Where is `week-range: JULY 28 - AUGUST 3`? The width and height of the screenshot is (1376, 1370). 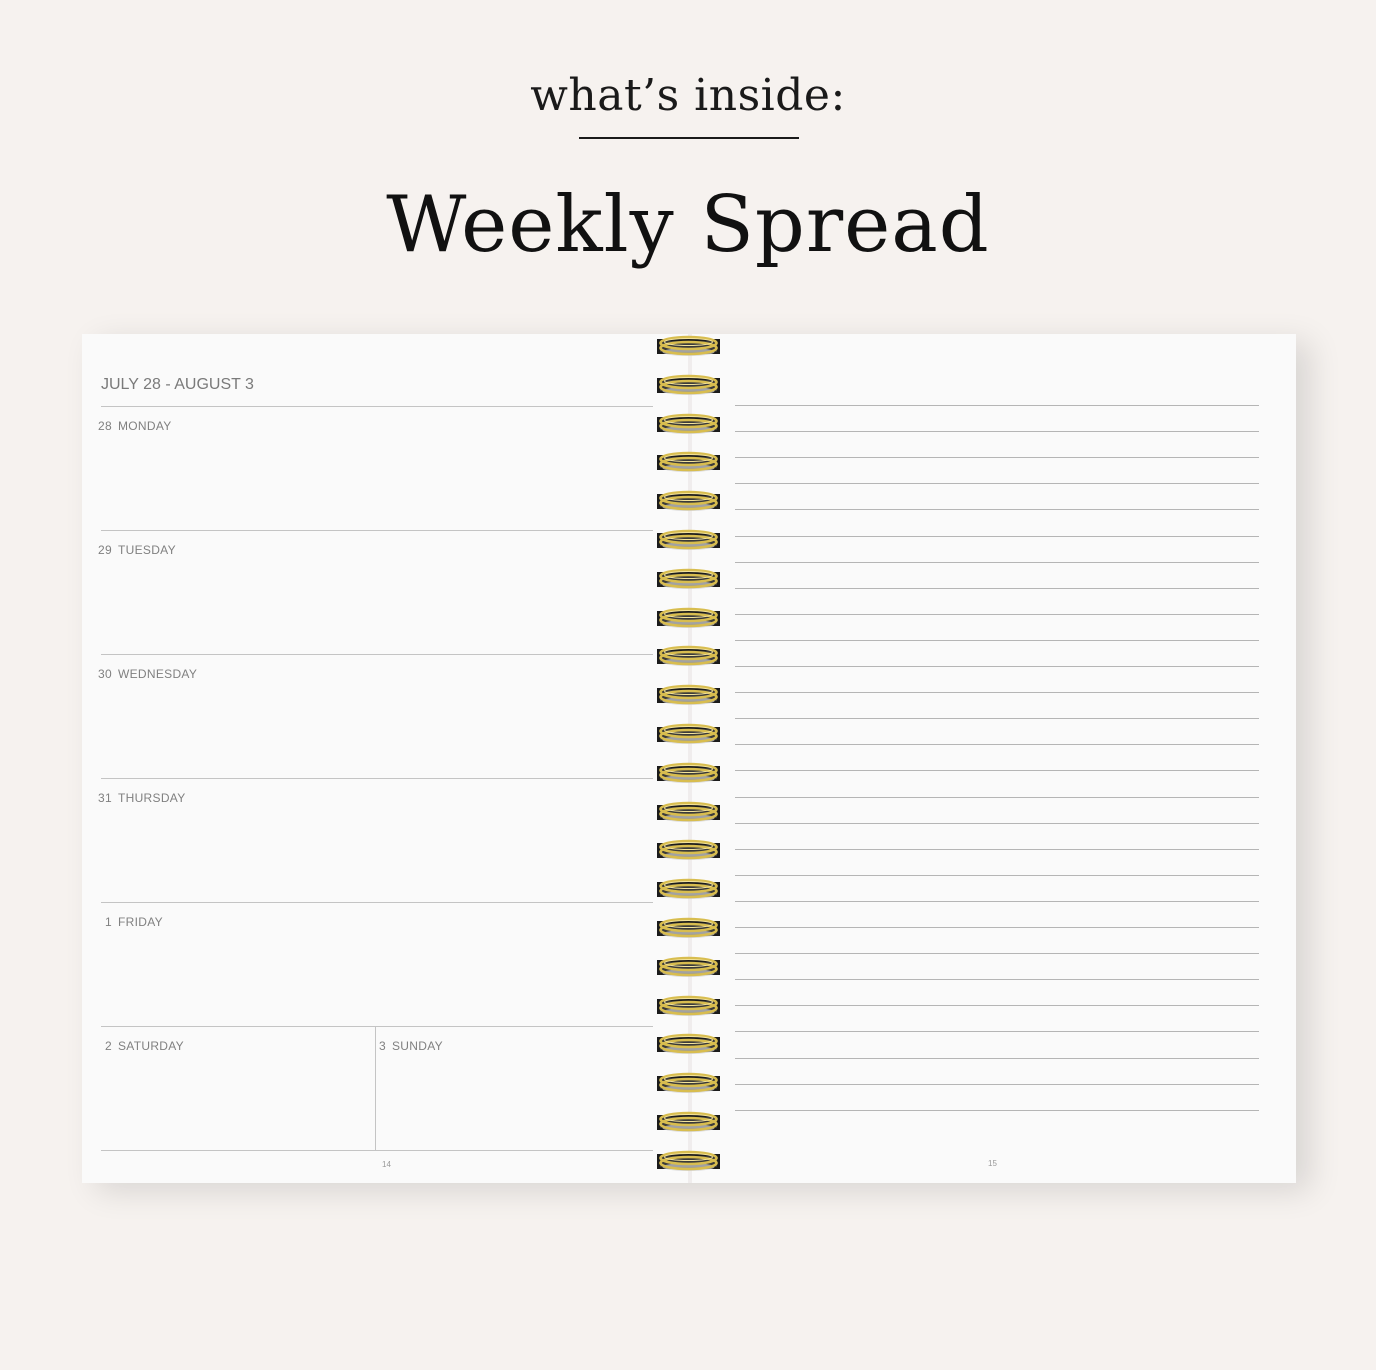 week-range: JULY 28 - AUGUST 3 is located at coordinates (177, 384).